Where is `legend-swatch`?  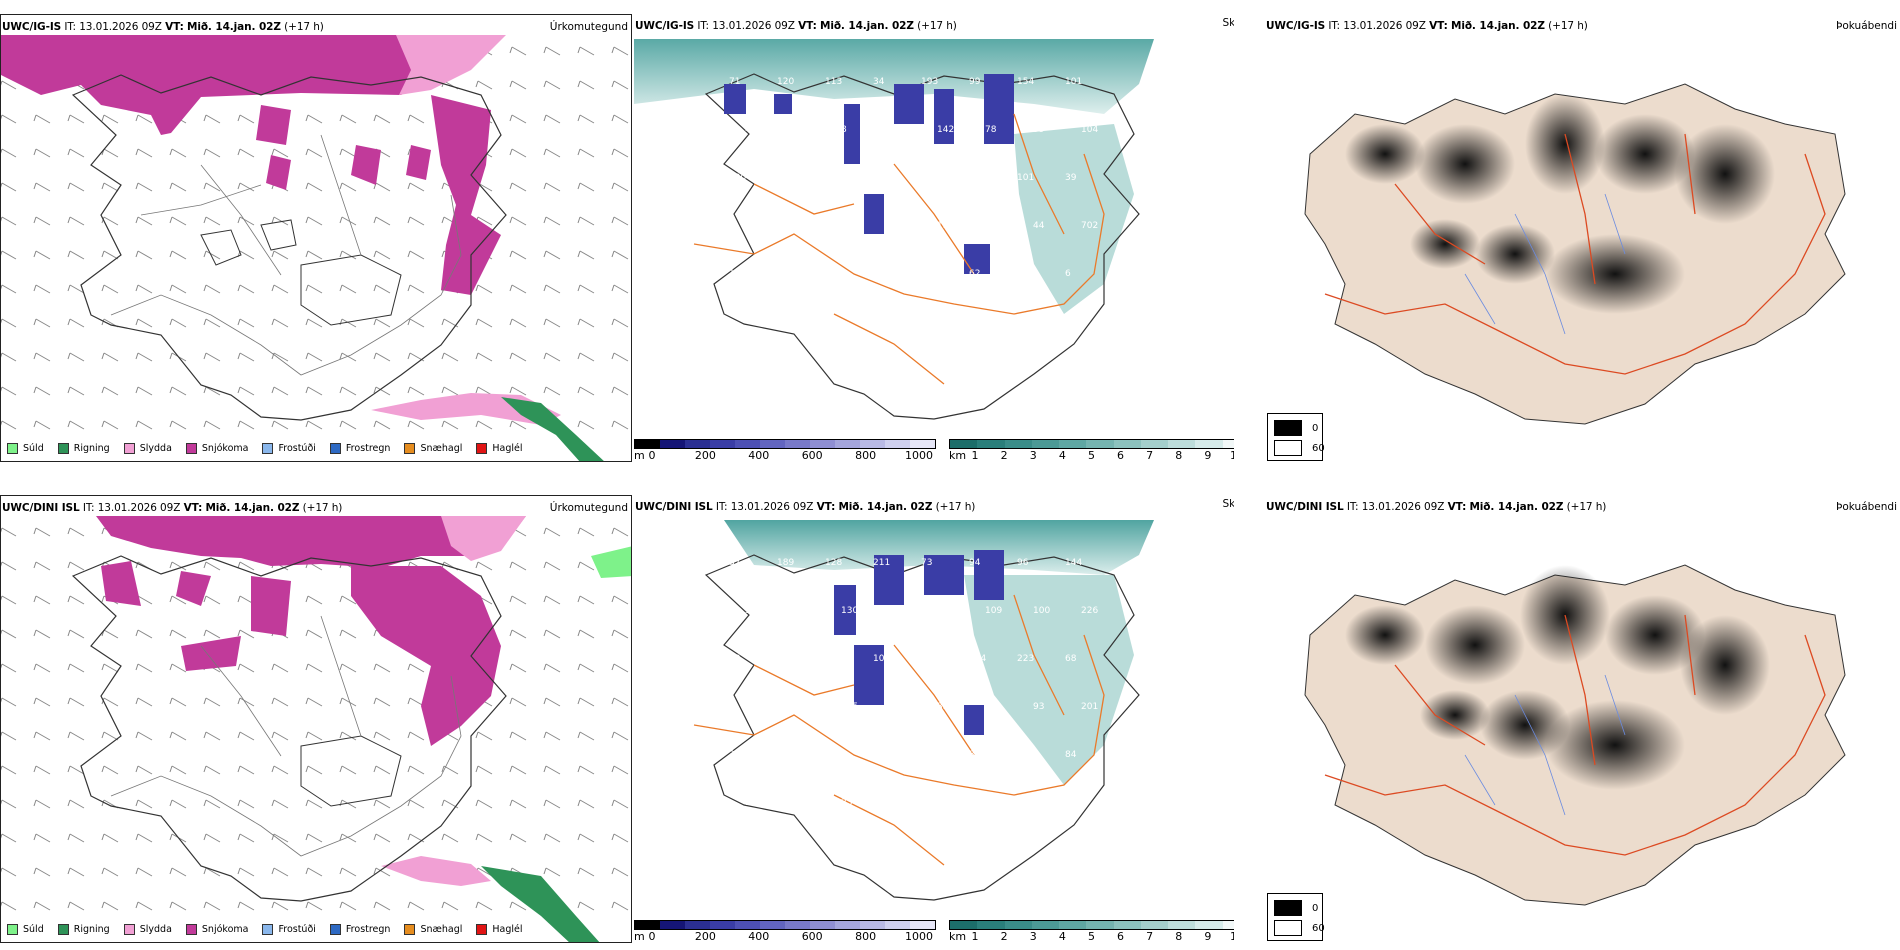 legend-swatch is located at coordinates (268, 448).